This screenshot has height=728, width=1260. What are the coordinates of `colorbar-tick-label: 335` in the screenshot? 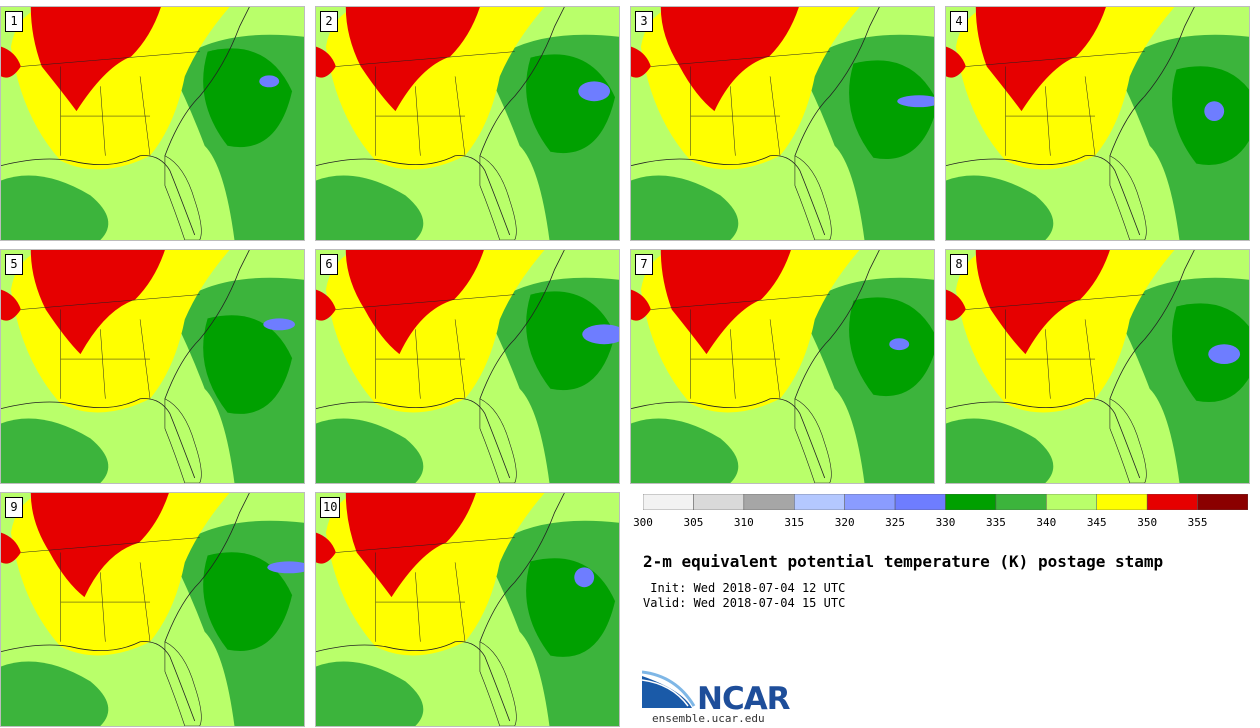 It's located at (995, 522).